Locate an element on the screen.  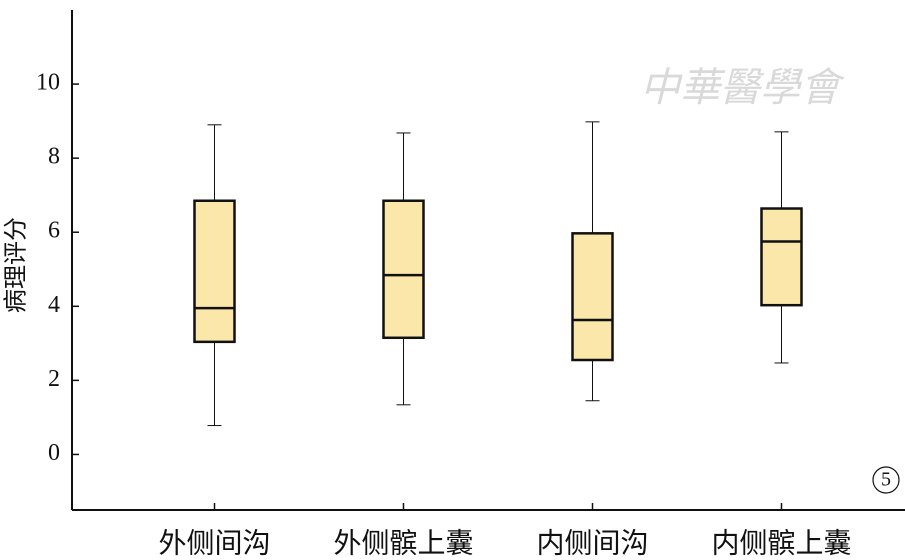
y-tick-label: 2 is located at coordinates (54, 379).